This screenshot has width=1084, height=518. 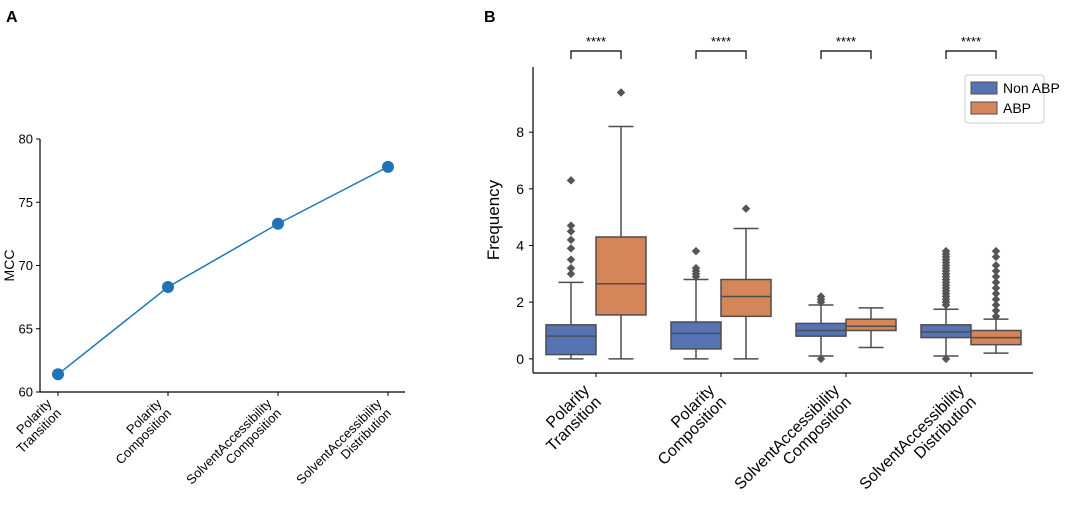 I want to click on panel-a-y-tick-label: 80, so click(x=26, y=139).